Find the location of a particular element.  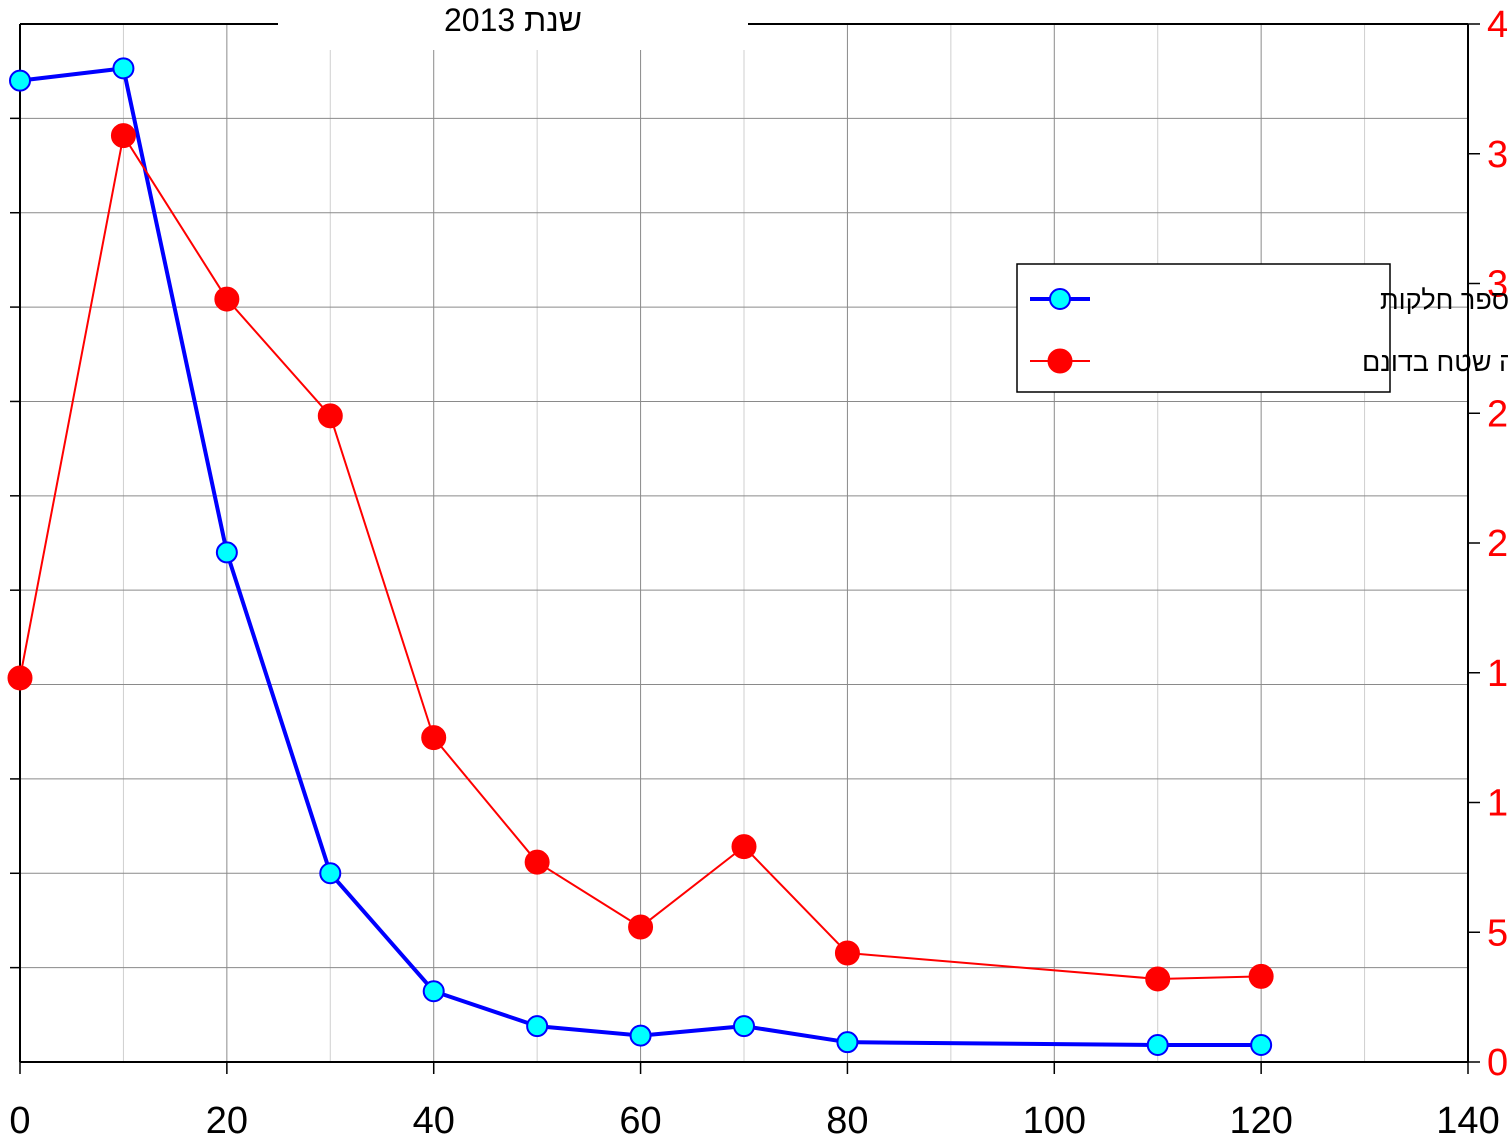

x-tick-label: 20 is located at coordinates (227, 1121).